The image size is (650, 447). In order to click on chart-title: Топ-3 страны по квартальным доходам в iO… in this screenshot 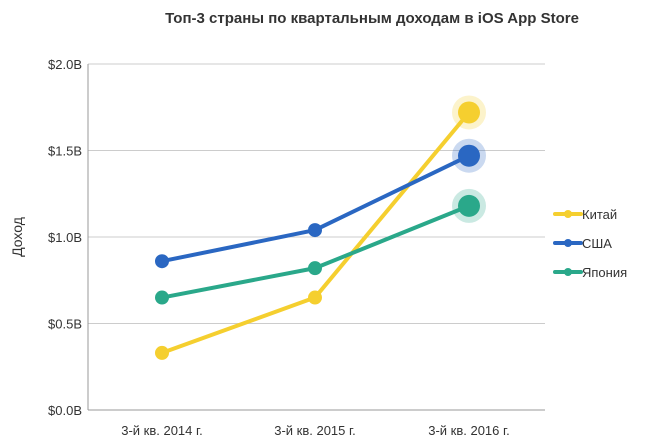, I will do `click(372, 18)`.